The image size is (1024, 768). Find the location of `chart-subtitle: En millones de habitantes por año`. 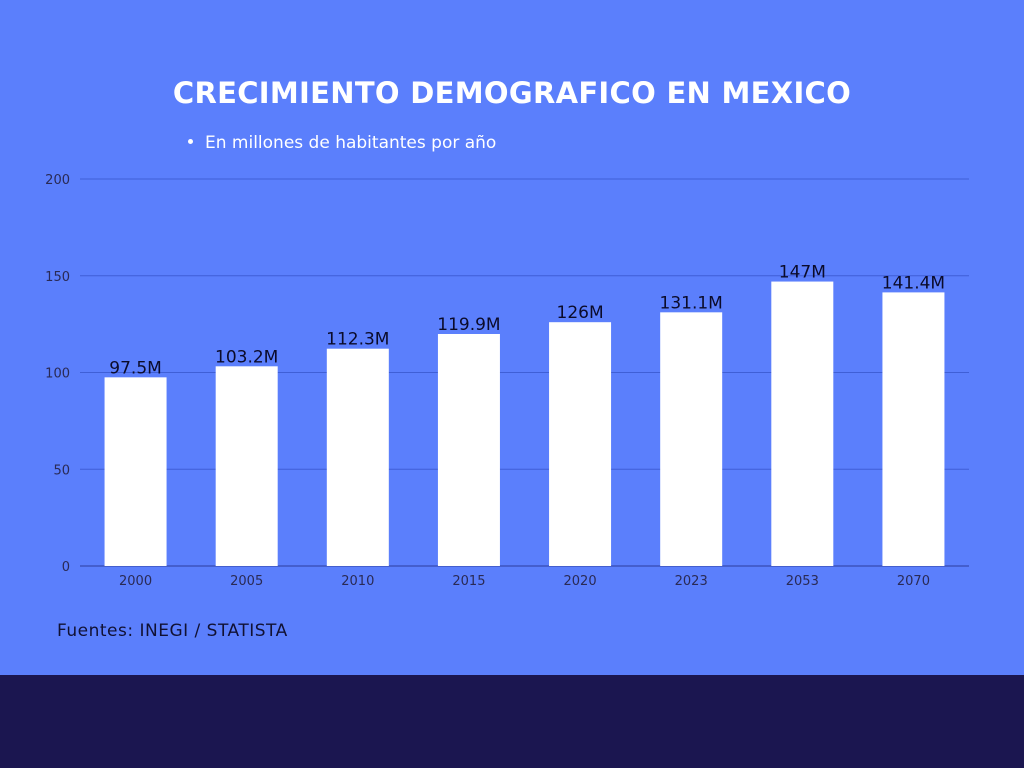

chart-subtitle: En millones de habitantes por año is located at coordinates (342, 143).